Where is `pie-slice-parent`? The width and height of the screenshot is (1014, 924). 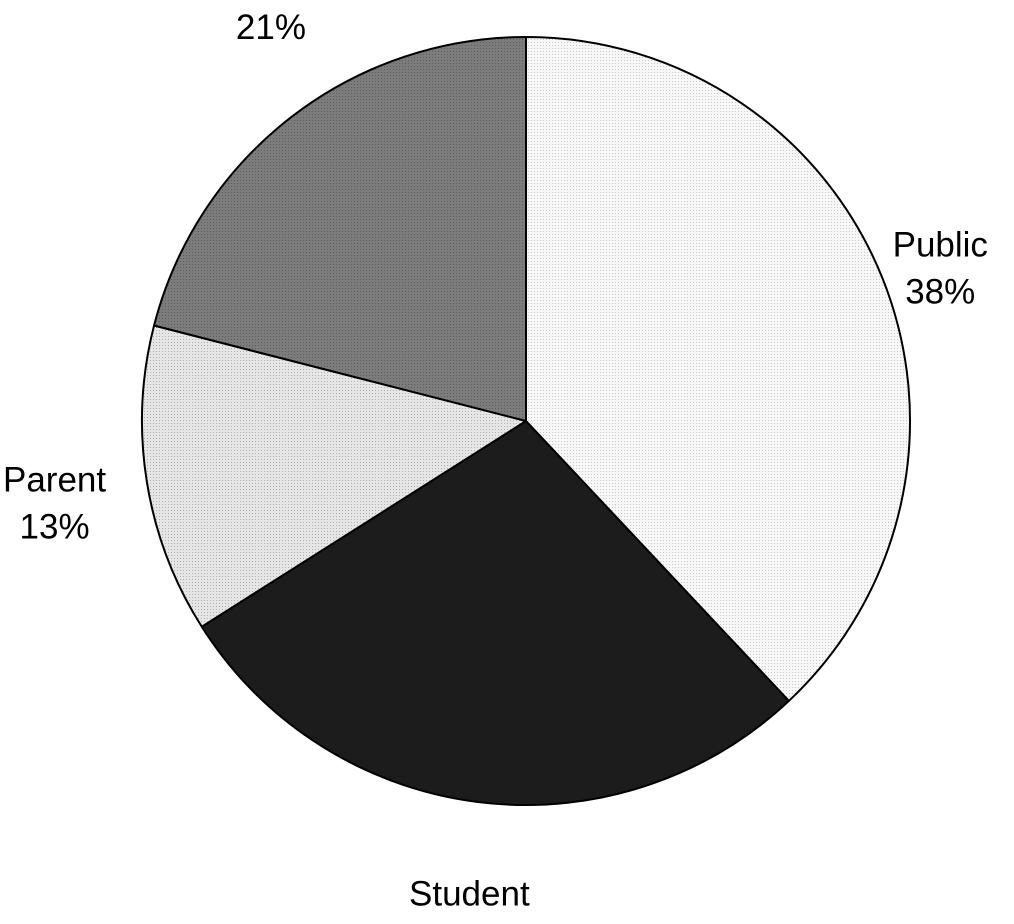 pie-slice-parent is located at coordinates (334, 476).